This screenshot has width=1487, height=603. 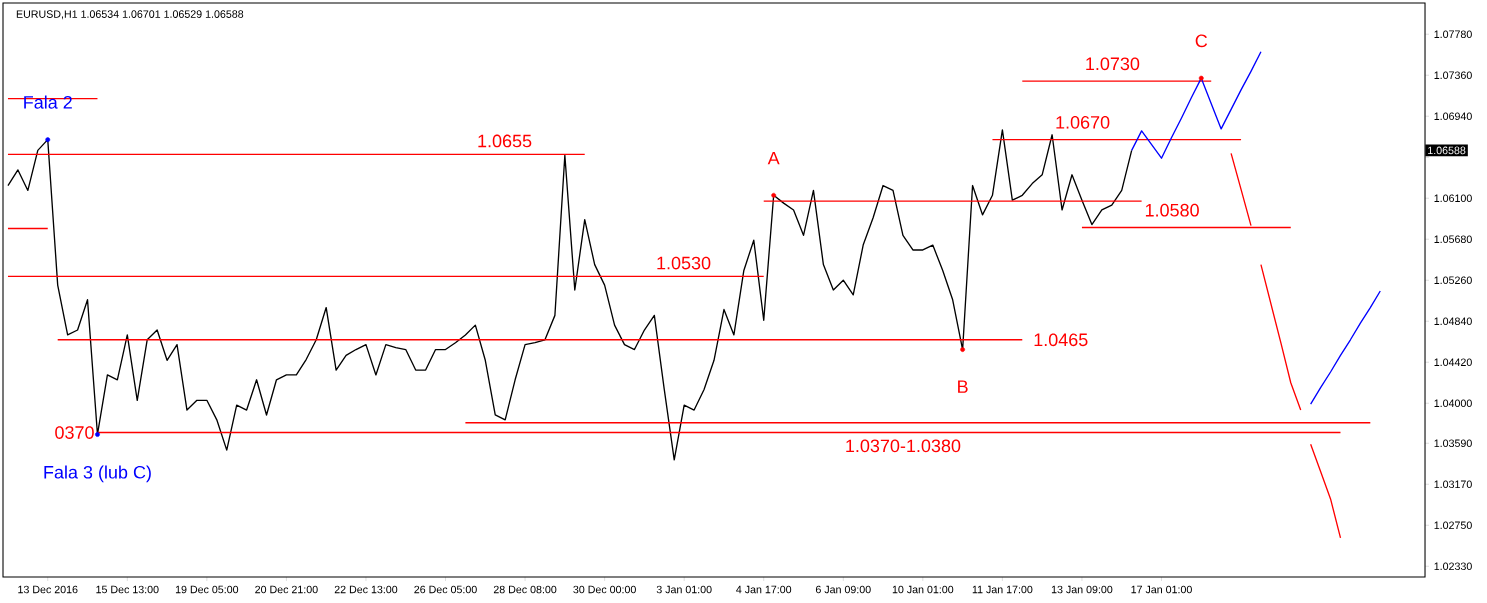 I want to click on y-tick-label: 1.02750, so click(x=1453, y=525).